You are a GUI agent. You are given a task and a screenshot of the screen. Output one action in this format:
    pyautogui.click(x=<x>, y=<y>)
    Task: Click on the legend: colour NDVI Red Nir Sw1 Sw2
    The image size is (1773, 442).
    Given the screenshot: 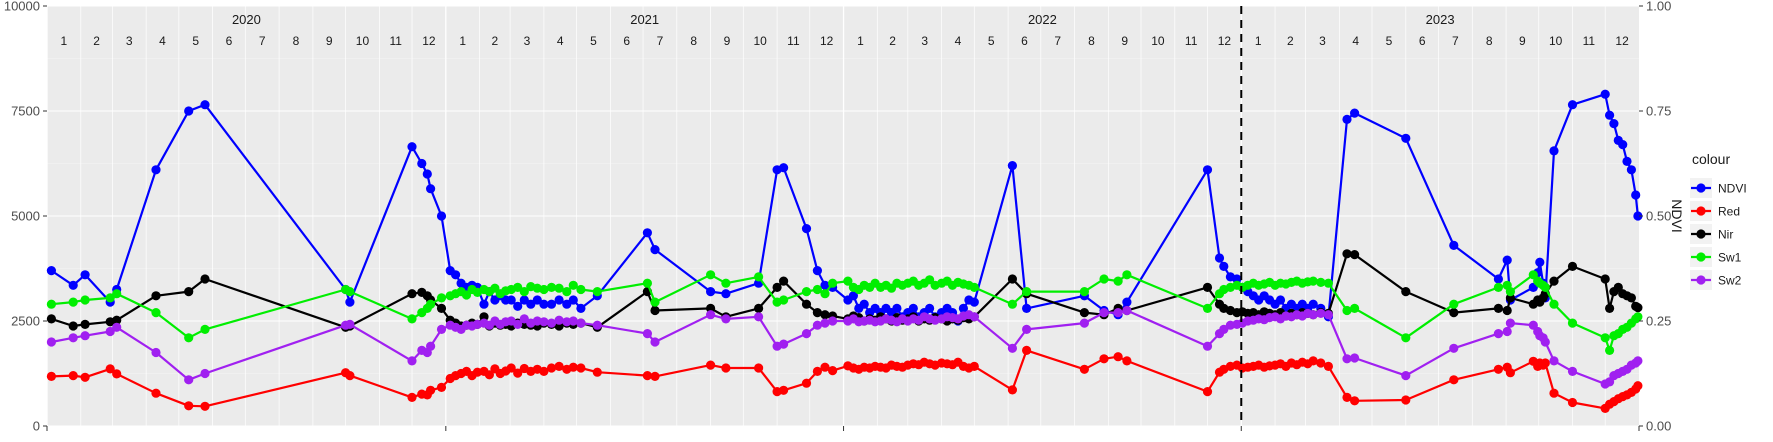 What is the action you would take?
    pyautogui.click(x=1718, y=220)
    